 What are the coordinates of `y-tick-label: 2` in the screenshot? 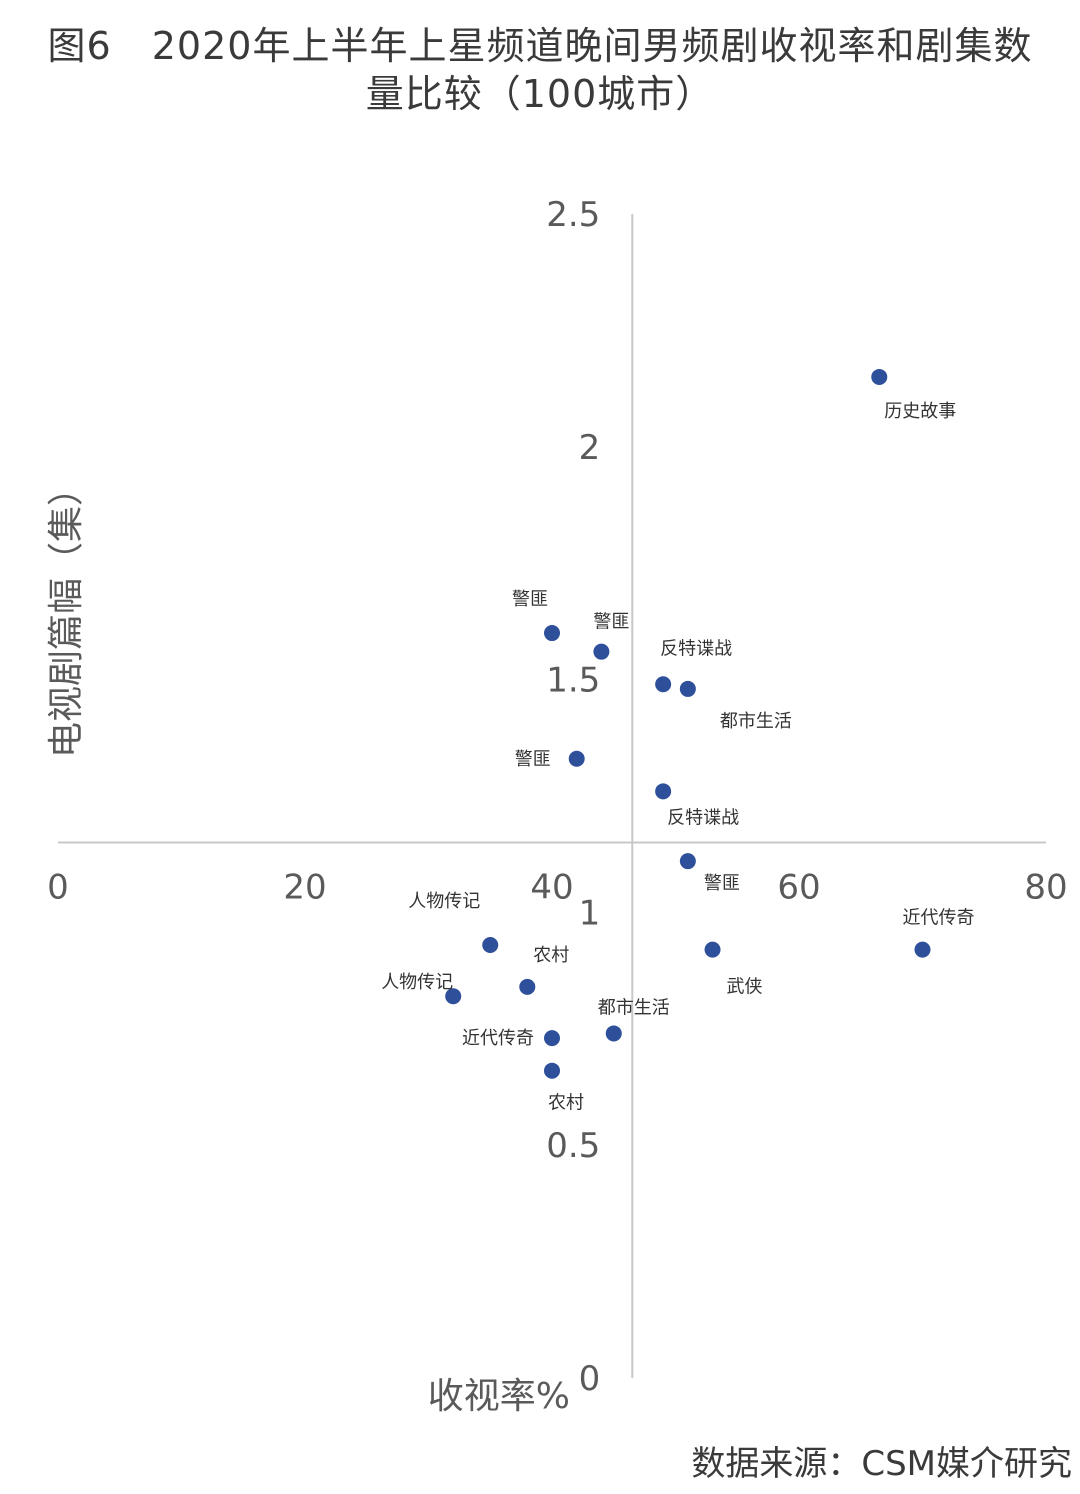 It's located at (590, 448).